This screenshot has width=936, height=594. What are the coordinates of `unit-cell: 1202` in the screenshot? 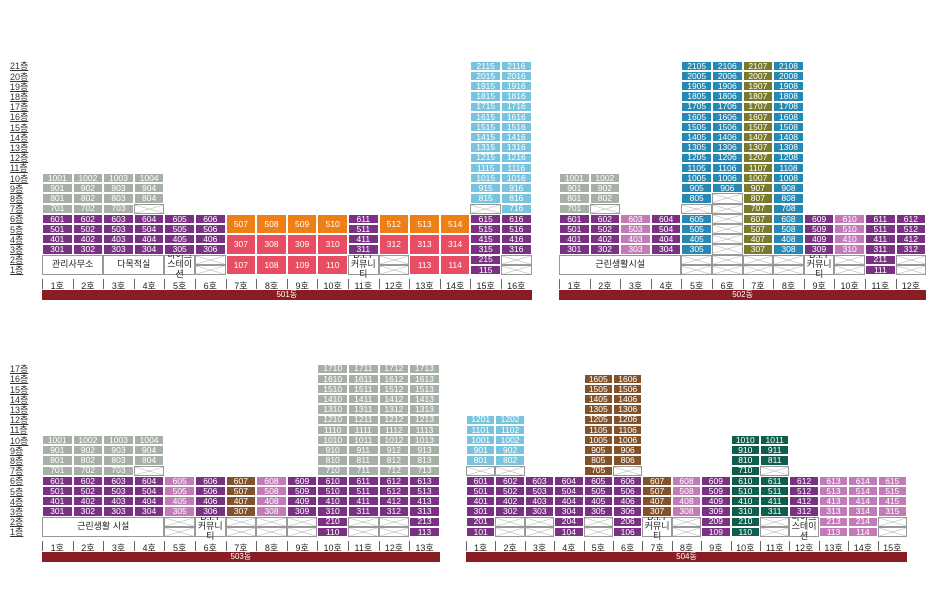 It's located at (510, 419).